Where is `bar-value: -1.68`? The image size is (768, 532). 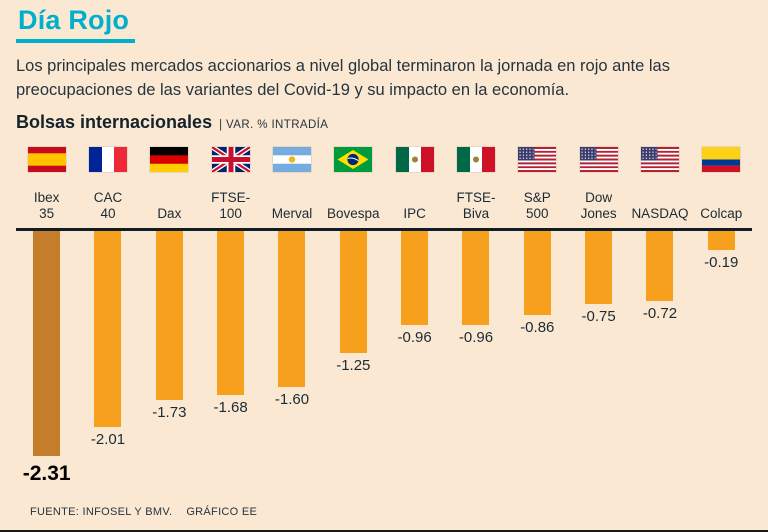 bar-value: -1.68 is located at coordinates (230, 408).